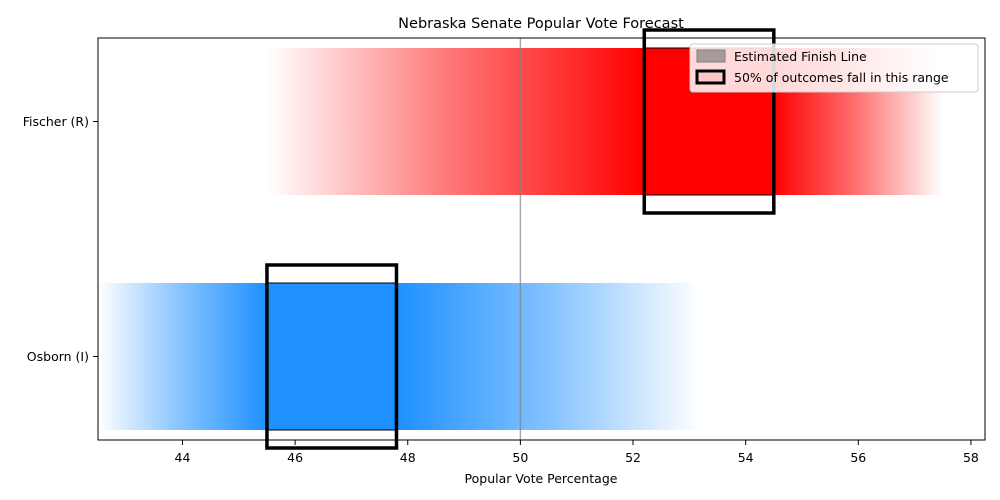 The height and width of the screenshot is (500, 1000). Describe the element at coordinates (633, 457) in the screenshot. I see `x-tick-label: 52` at that location.